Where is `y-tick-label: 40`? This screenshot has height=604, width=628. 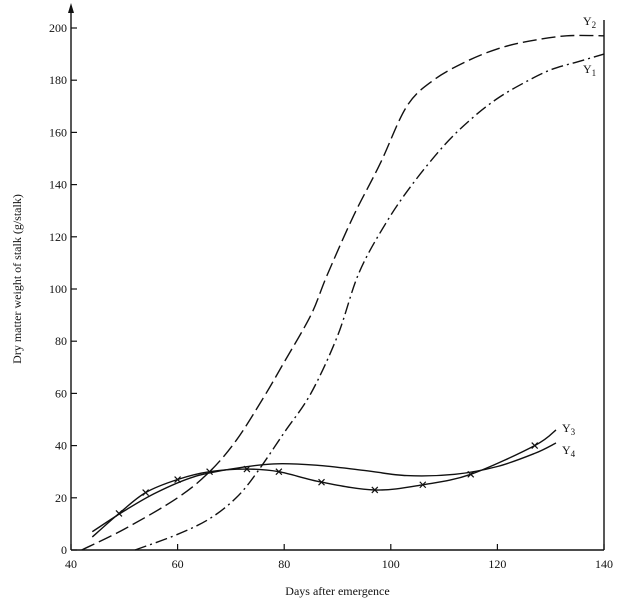 y-tick-label: 40 is located at coordinates (61, 446).